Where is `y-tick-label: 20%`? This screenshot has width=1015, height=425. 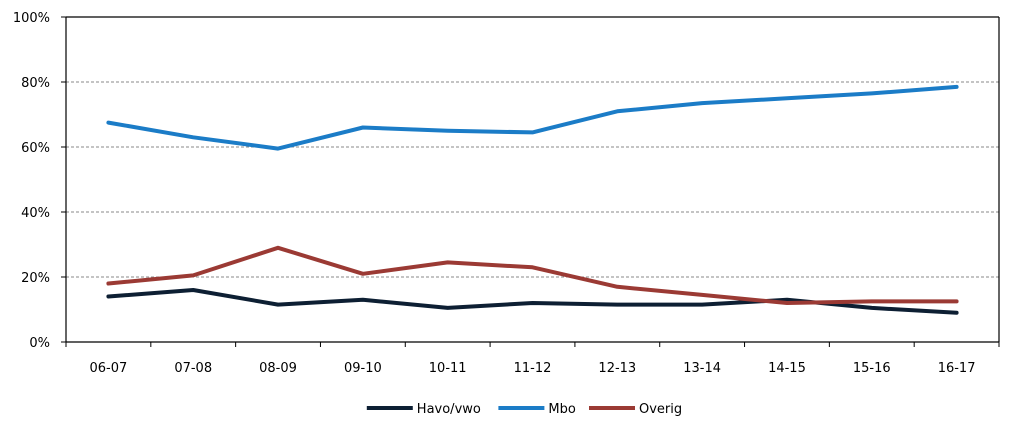
y-tick-label: 20% is located at coordinates (35, 278).